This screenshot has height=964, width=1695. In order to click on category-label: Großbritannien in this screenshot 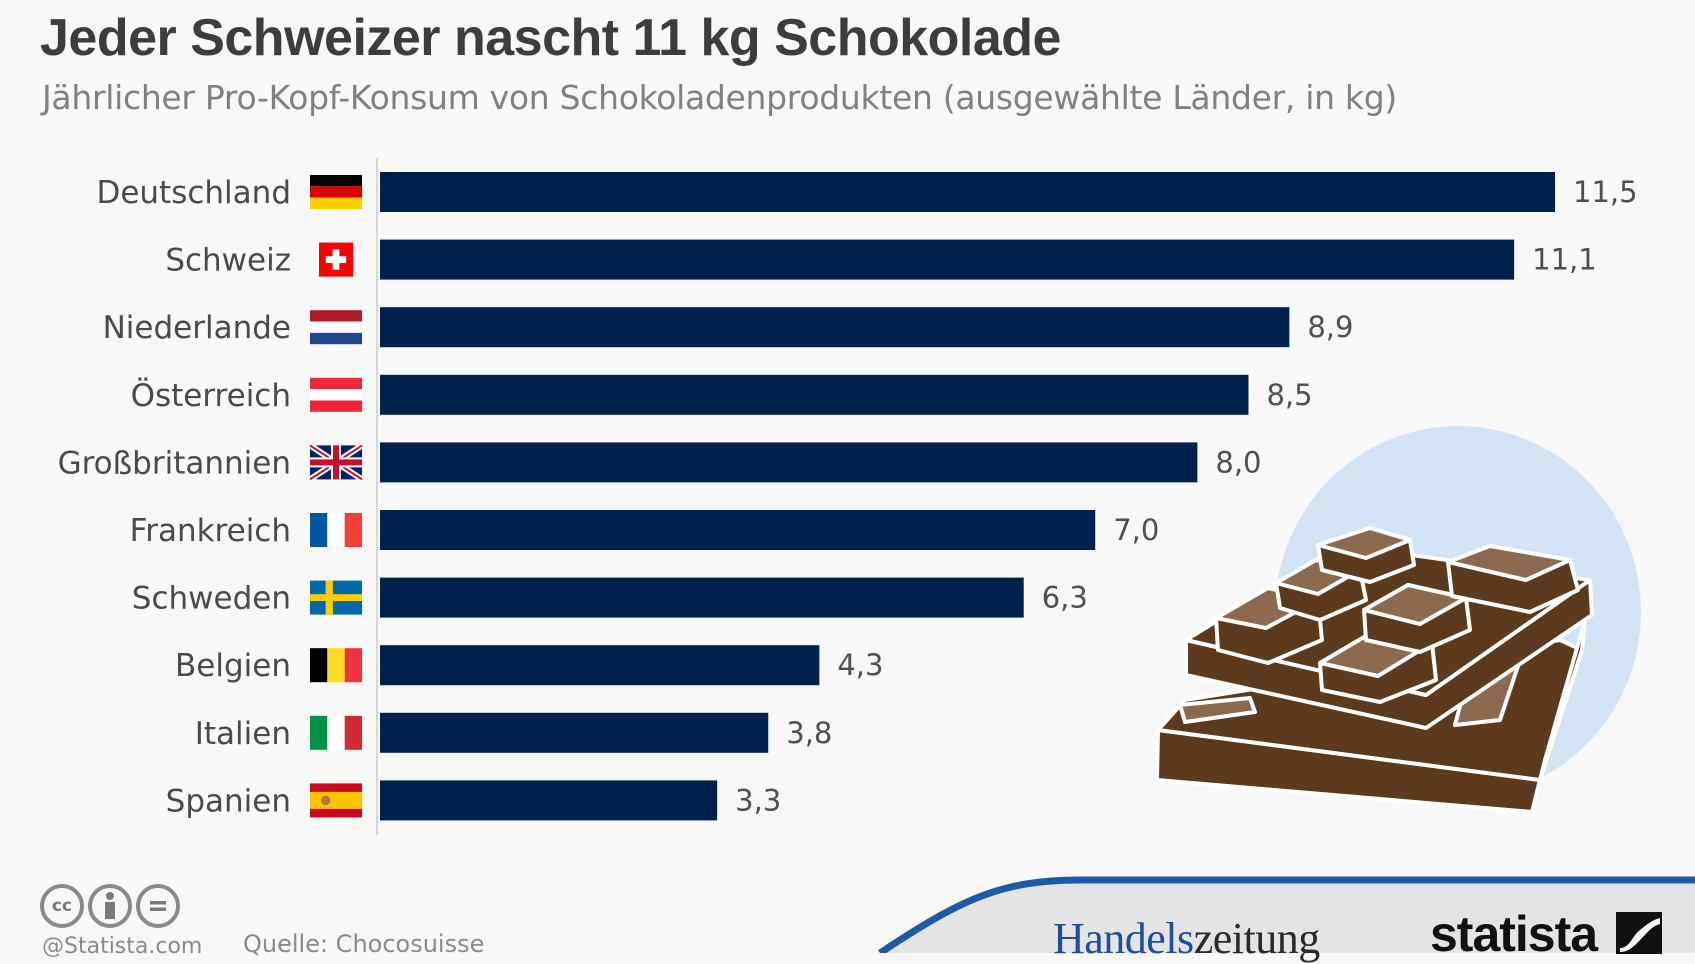, I will do `click(174, 463)`.